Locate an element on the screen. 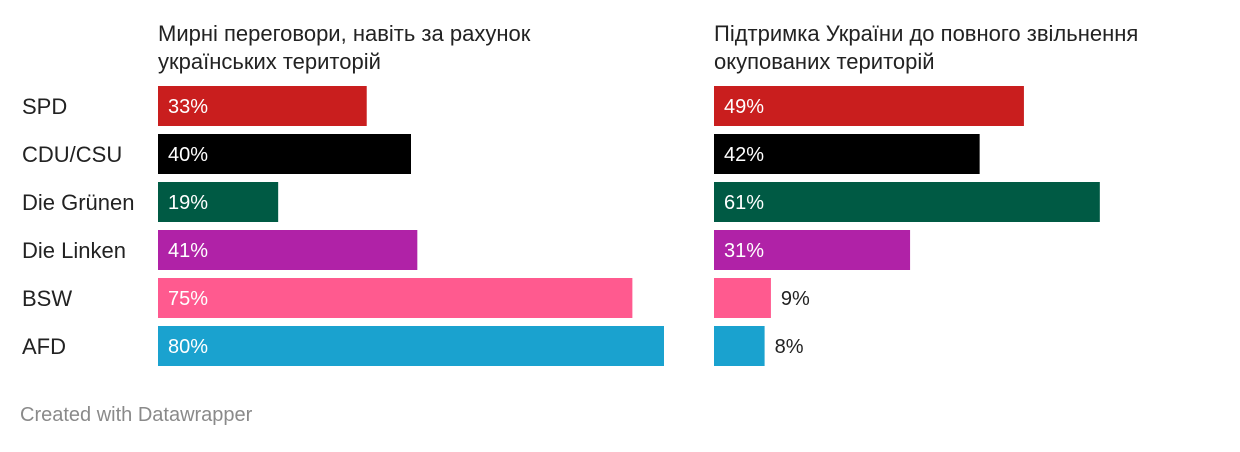 The height and width of the screenshot is (452, 1240). category-label: Die Linken is located at coordinates (74, 250).